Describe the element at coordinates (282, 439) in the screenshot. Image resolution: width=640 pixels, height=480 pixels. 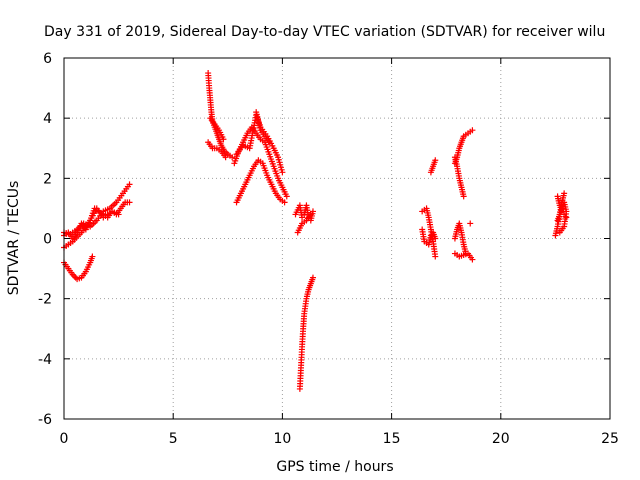
I see `x-tick-label: 10` at that location.